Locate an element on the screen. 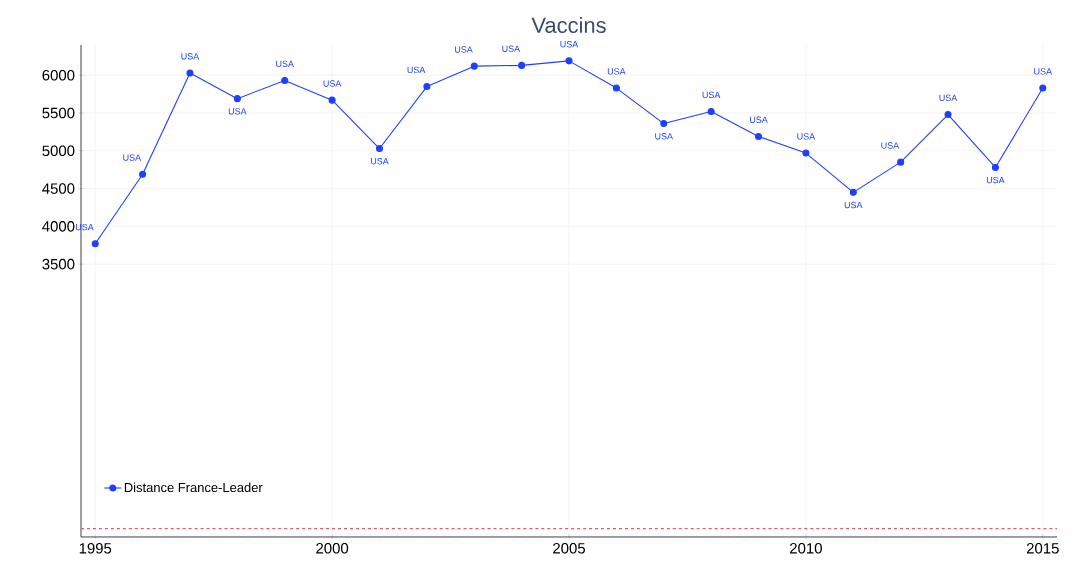  y-tick-label: 3500 is located at coordinates (58, 264).